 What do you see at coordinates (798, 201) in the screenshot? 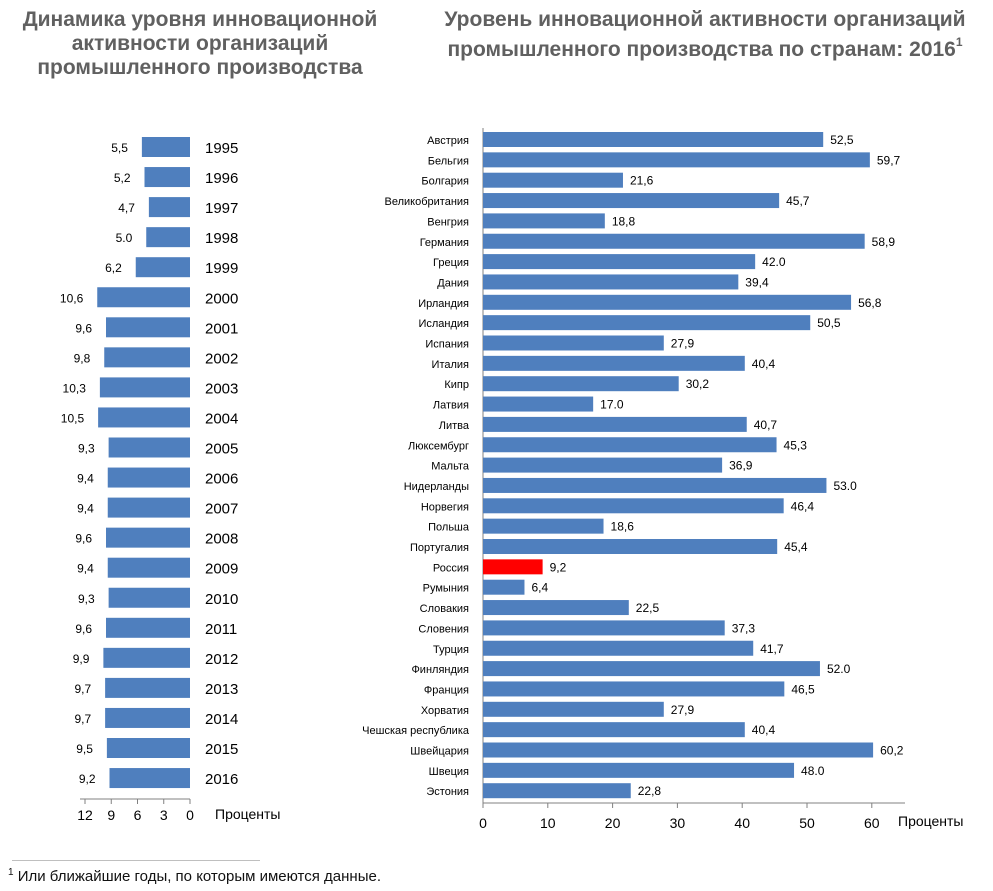
I see `right-value-label: 45,7` at bounding box center [798, 201].